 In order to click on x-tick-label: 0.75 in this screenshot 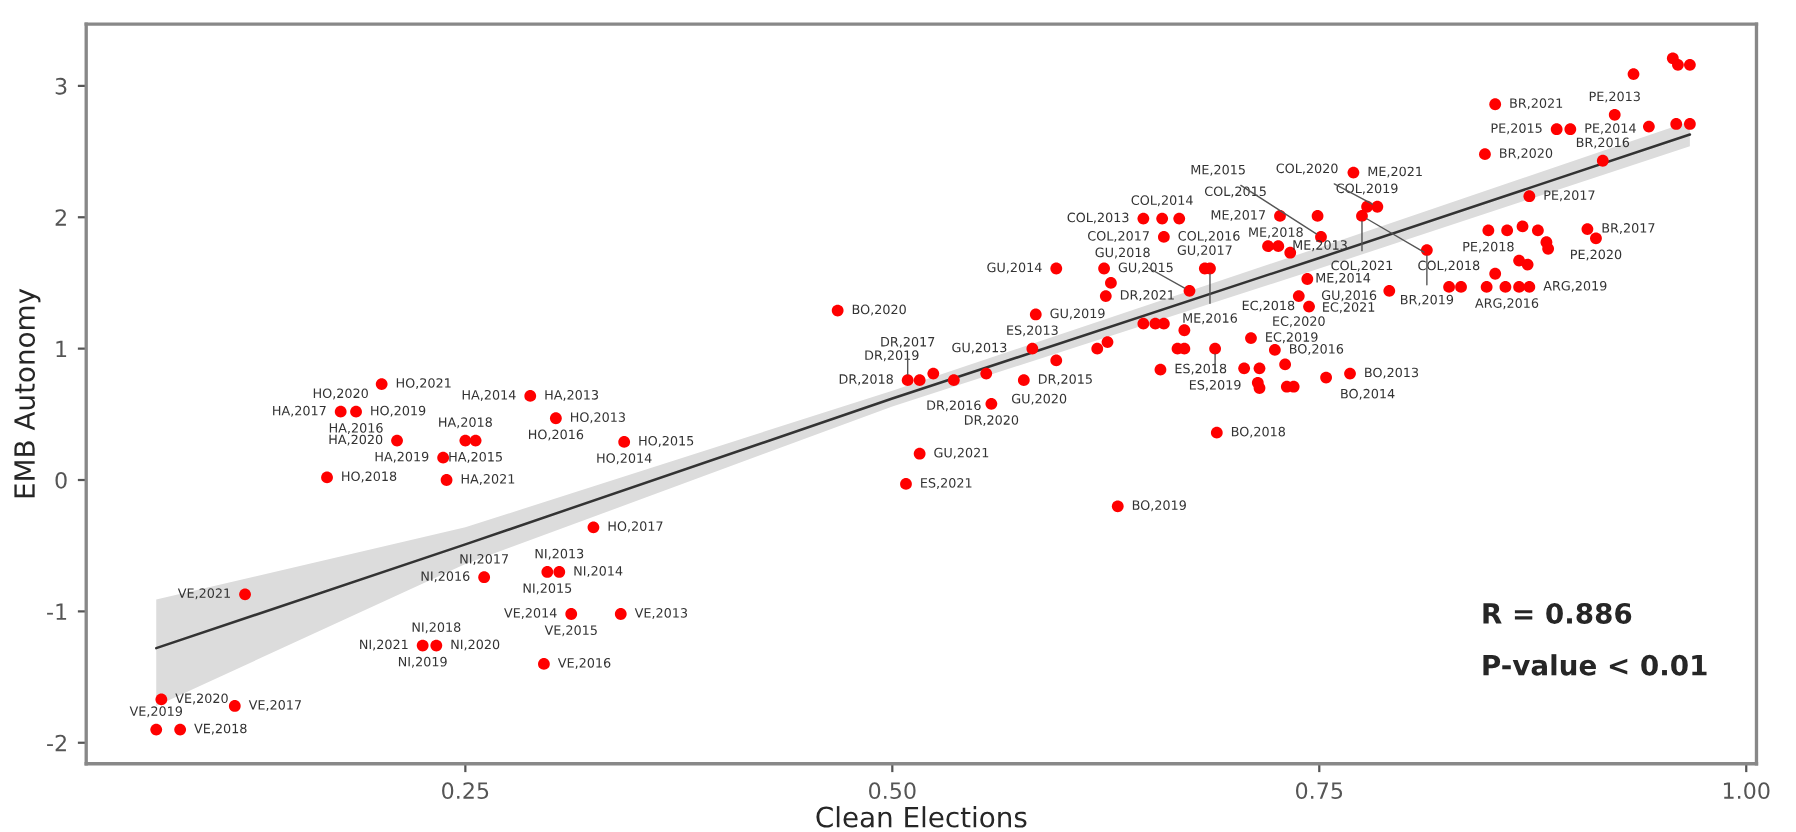, I will do `click(1319, 791)`.